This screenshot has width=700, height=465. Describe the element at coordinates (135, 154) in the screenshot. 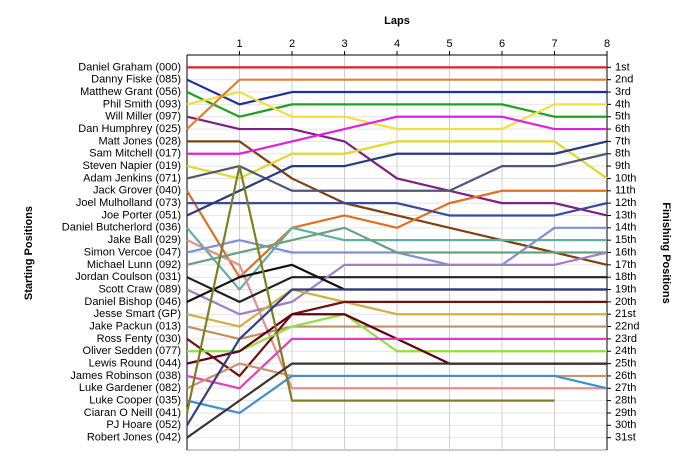

I see `y-tick-label: Sam Mitchell (017)` at that location.